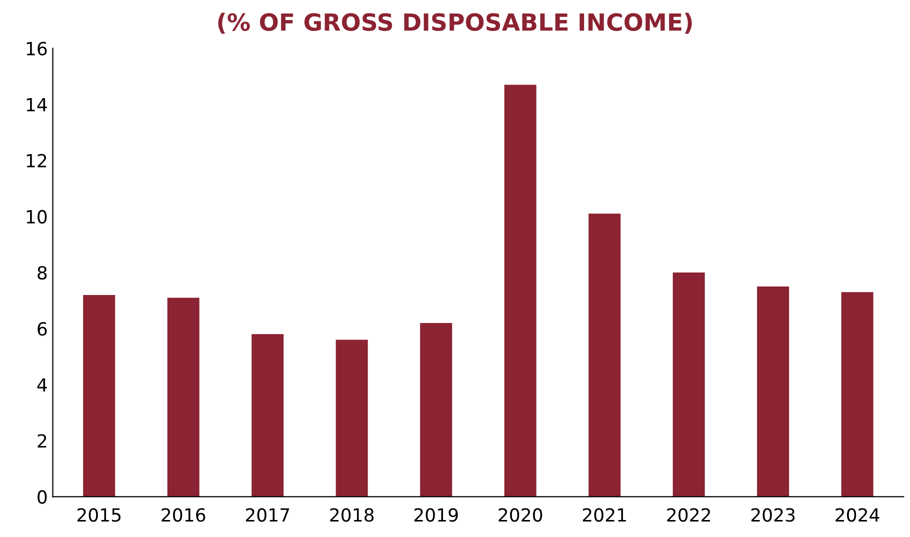 Image resolution: width=910 pixels, height=537 pixels. What do you see at coordinates (42, 273) in the screenshot?
I see `y-tick-label: 8` at bounding box center [42, 273].